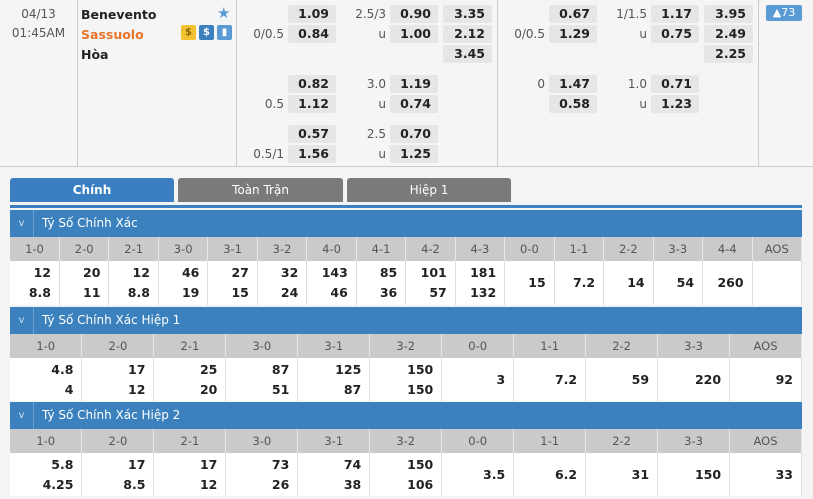 The image size is (813, 499). Describe the element at coordinates (478, 379) in the screenshot. I see `score-odds-cell: 3` at that location.